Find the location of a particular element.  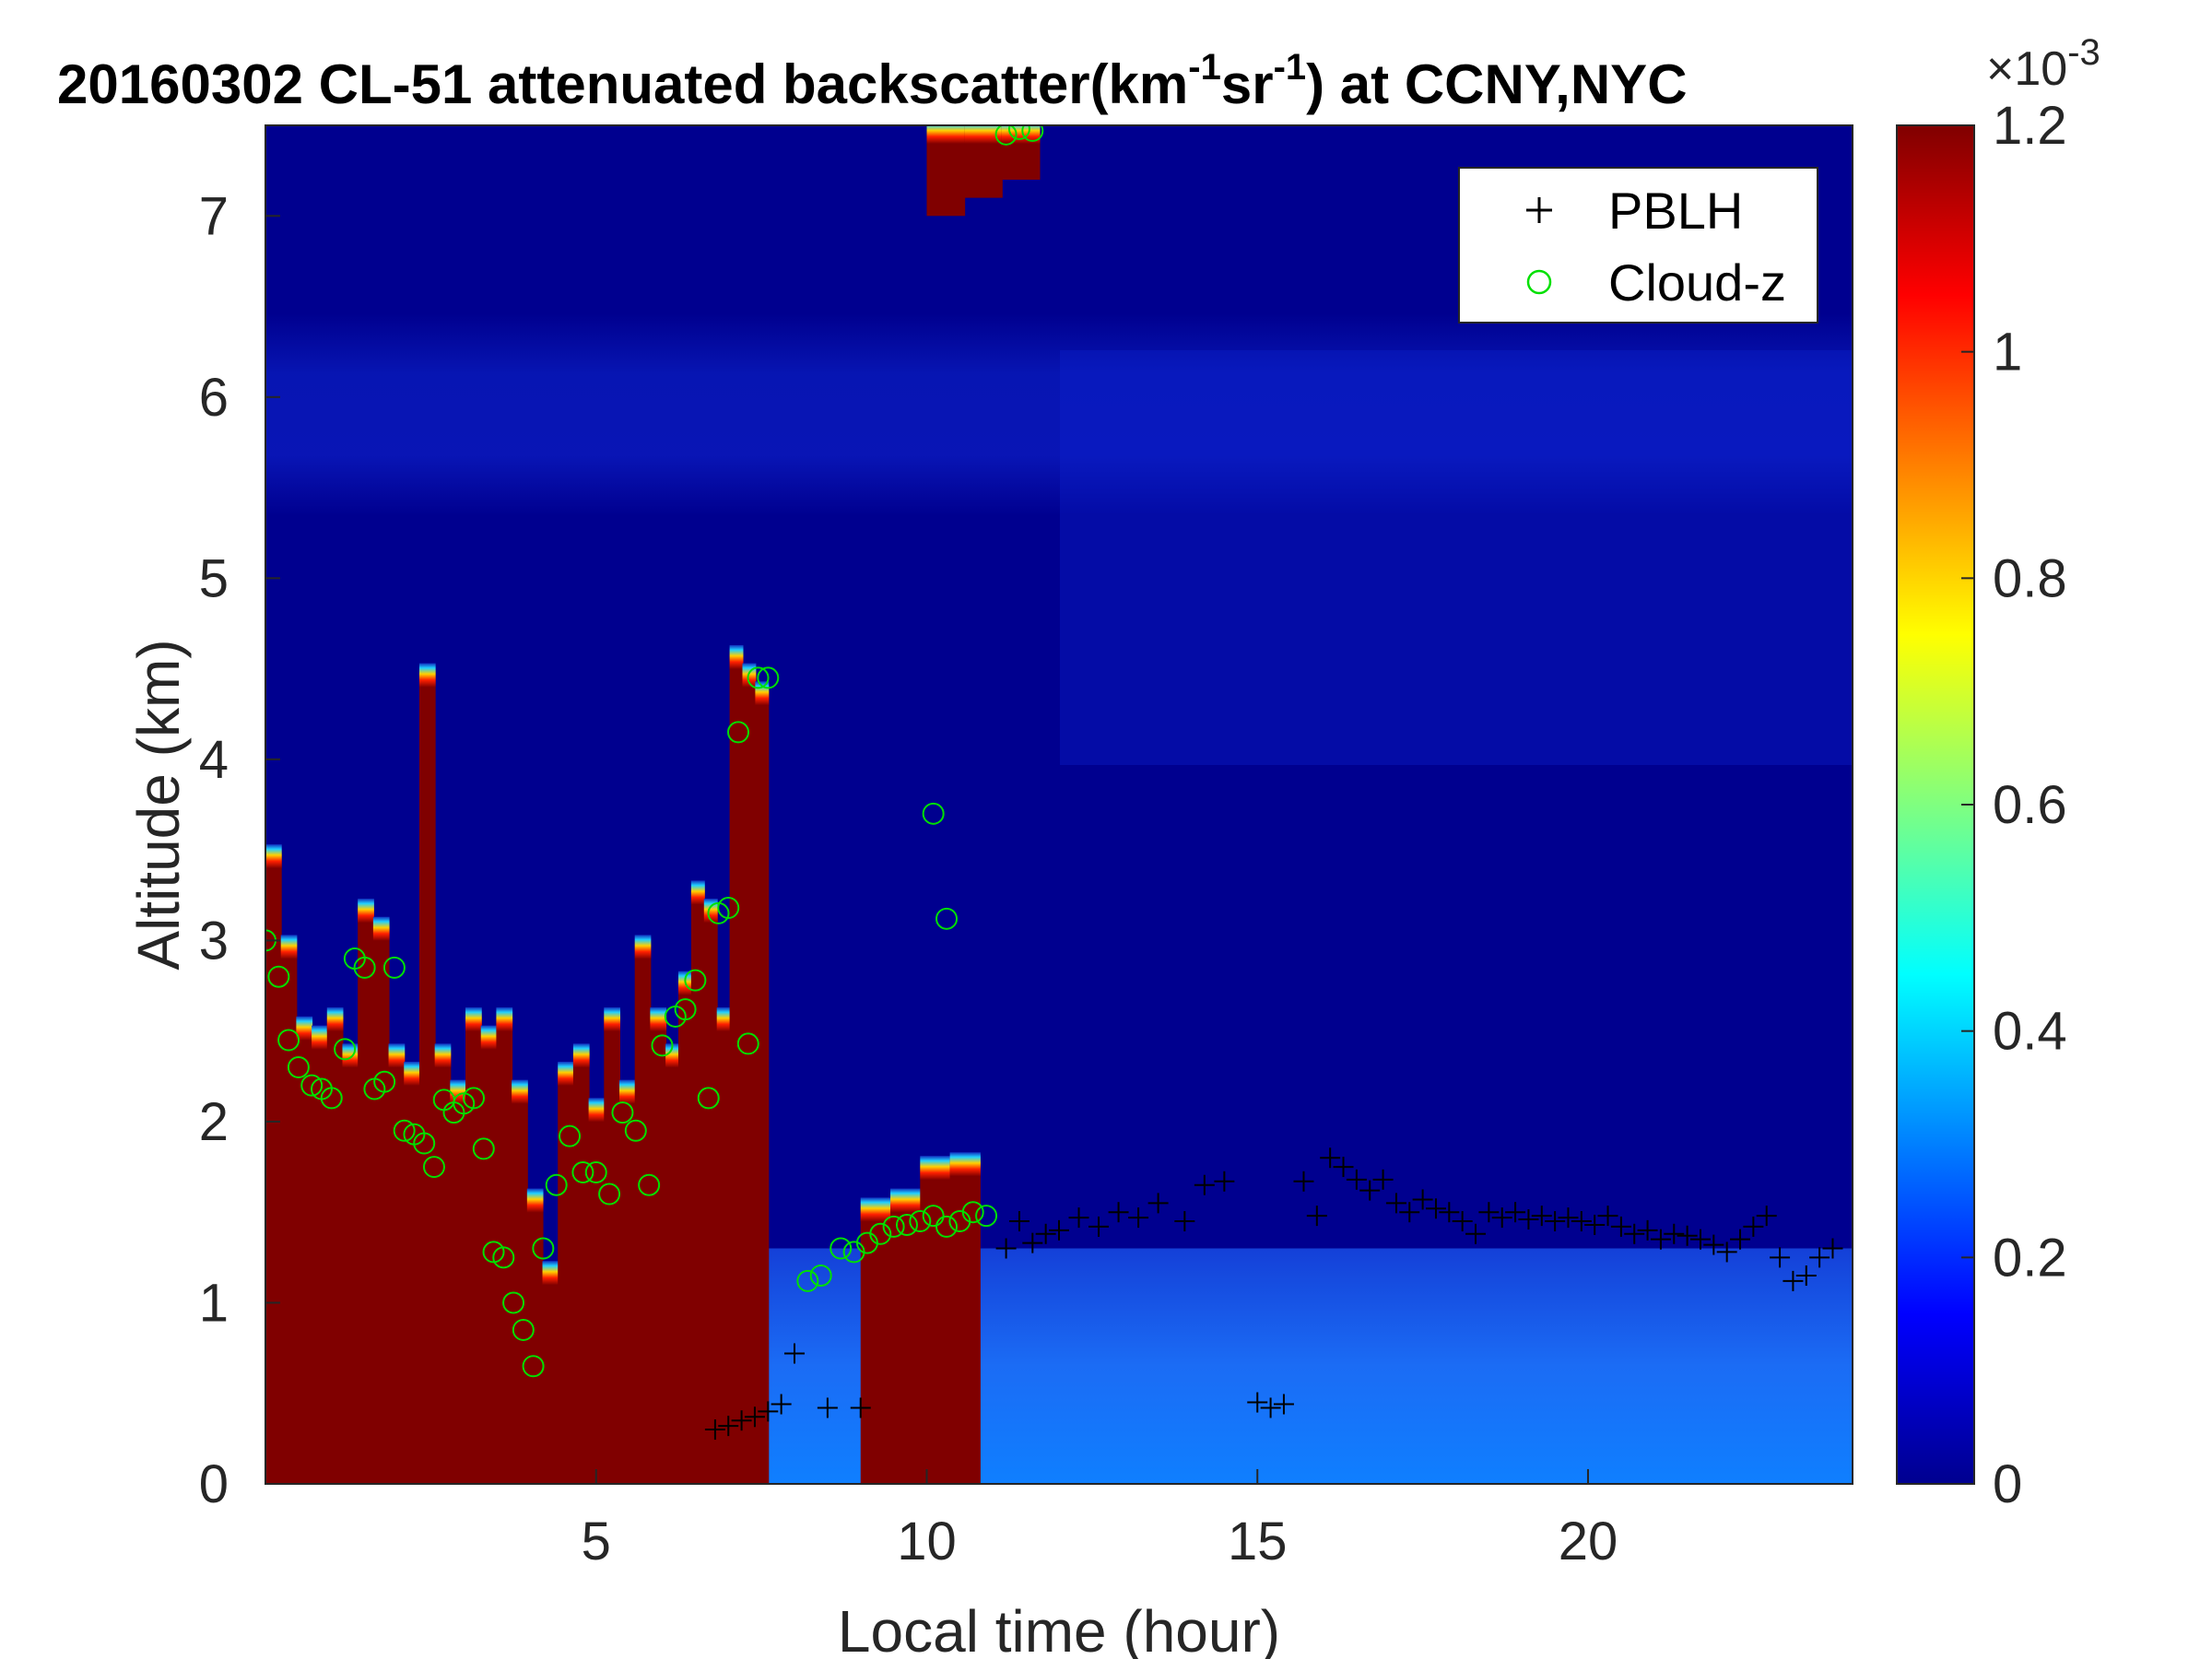

y-tick-label: 3 is located at coordinates (214, 941).